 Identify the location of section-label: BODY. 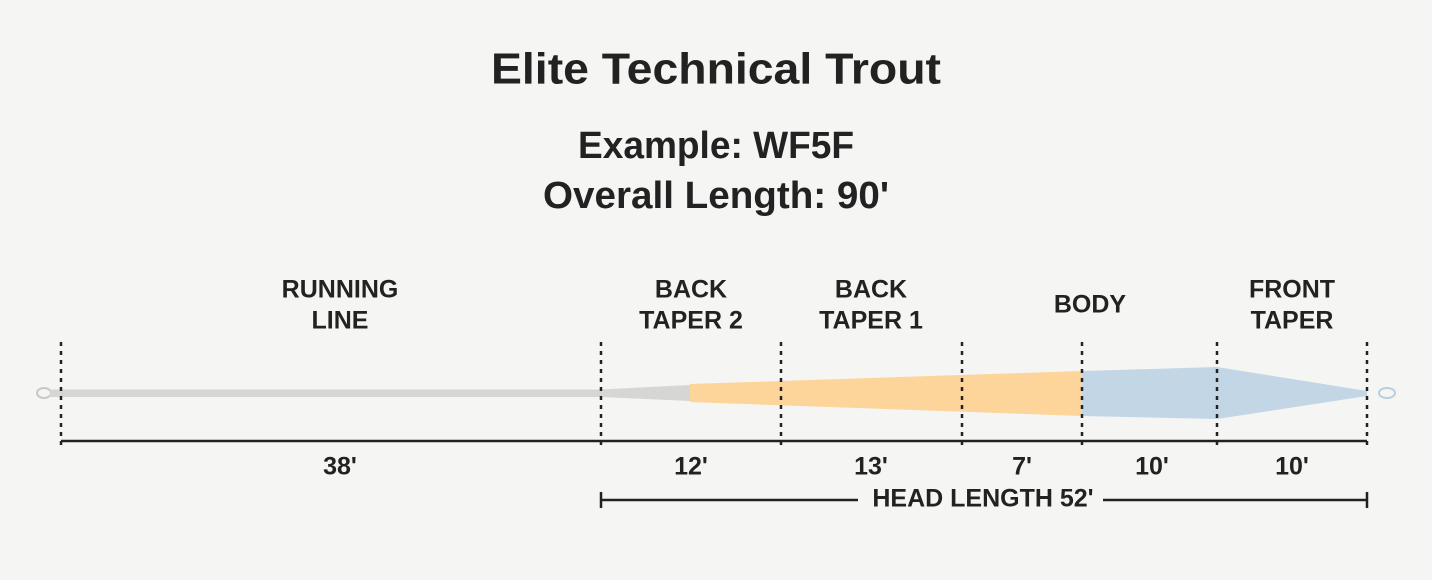
(1090, 305).